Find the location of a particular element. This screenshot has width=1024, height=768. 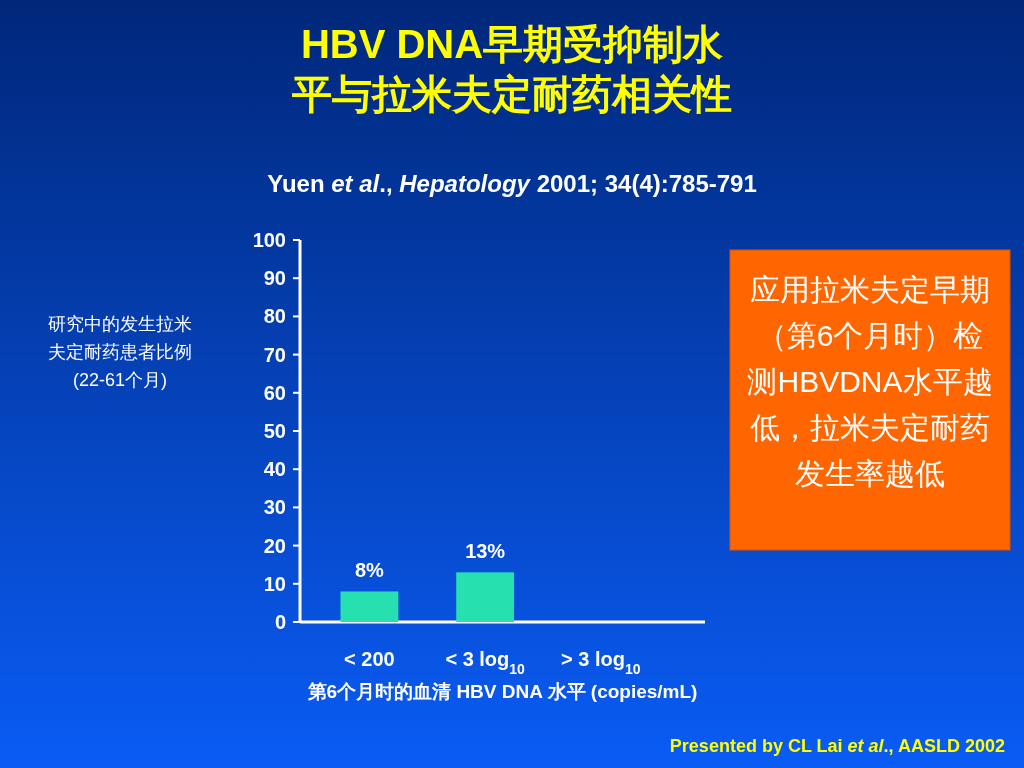

y-tick-label: 90 is located at coordinates (274, 278).